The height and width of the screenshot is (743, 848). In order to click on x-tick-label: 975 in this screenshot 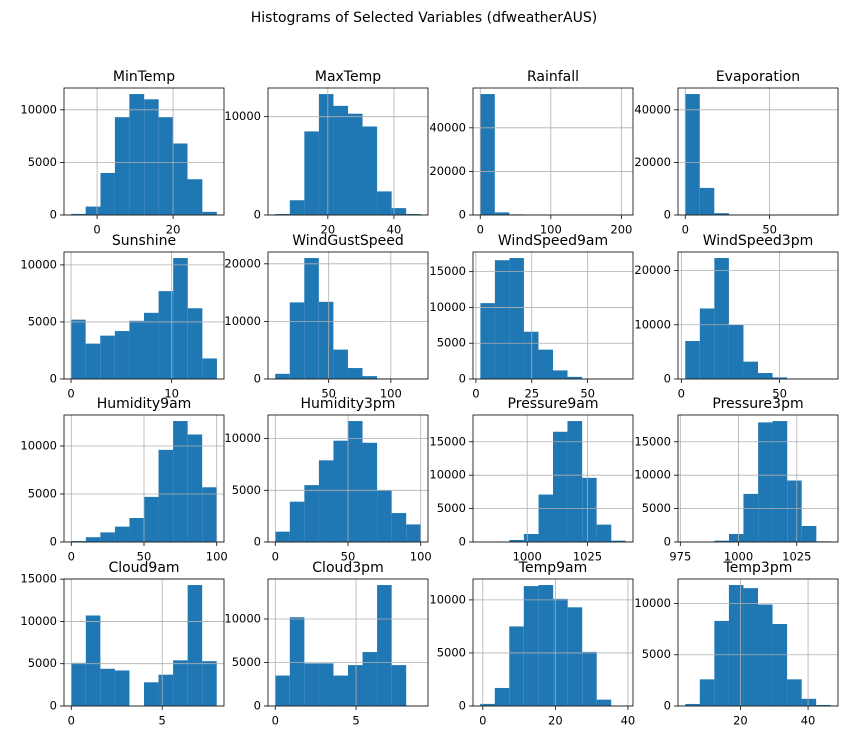, I will do `click(680, 557)`.